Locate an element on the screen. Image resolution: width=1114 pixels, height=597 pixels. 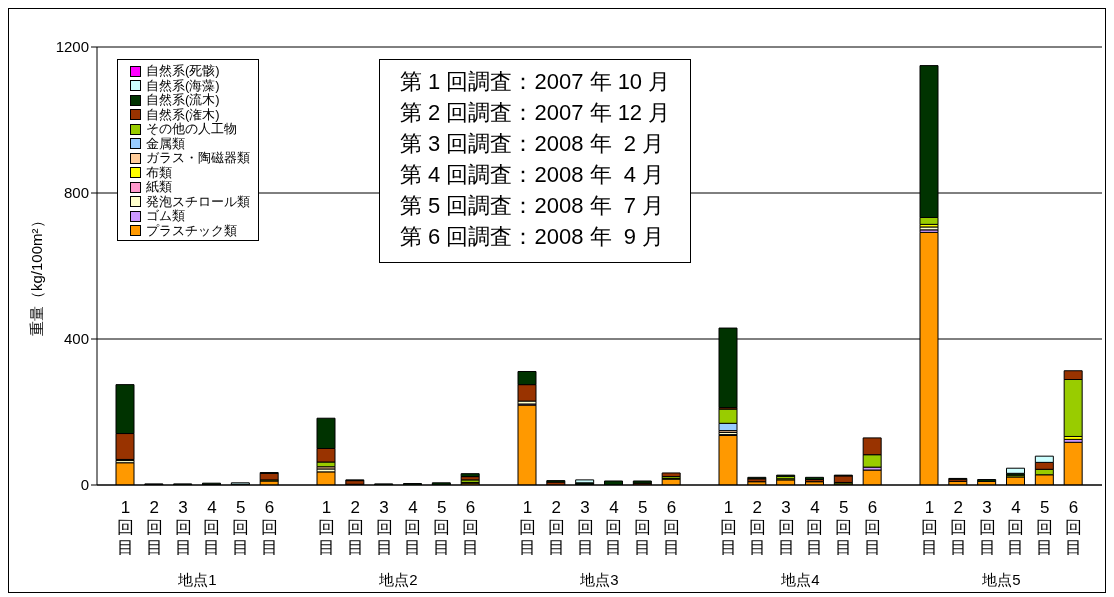
legend-label: その他の人工物 is located at coordinates (191, 129).